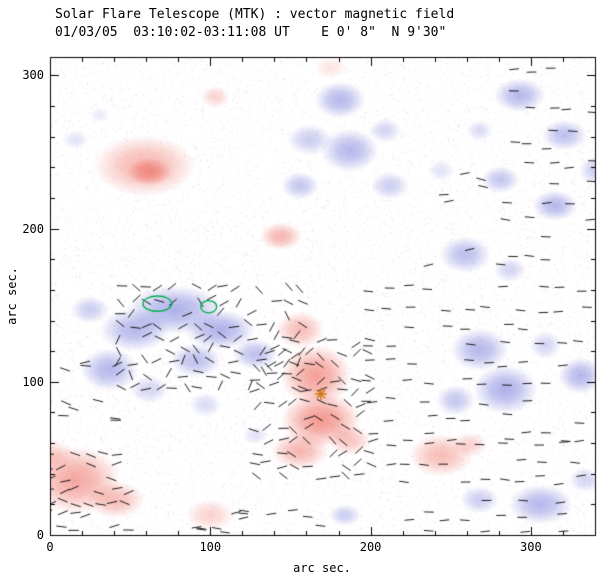  What do you see at coordinates (33, 381) in the screenshot?
I see `y-tick-label: 100` at bounding box center [33, 381].